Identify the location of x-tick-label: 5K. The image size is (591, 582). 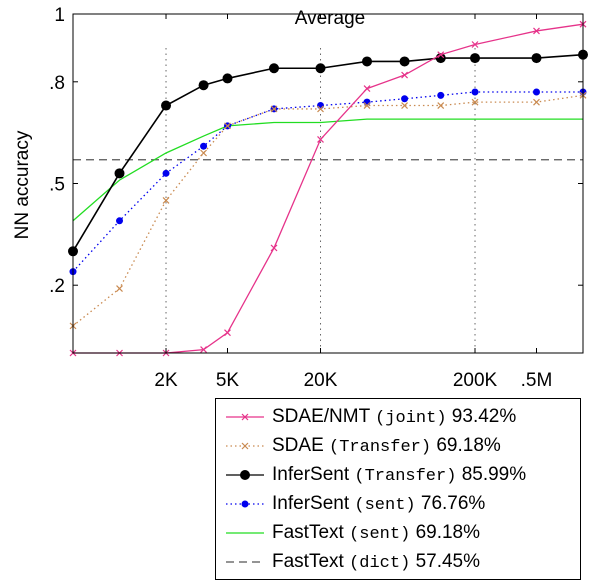
(228, 380).